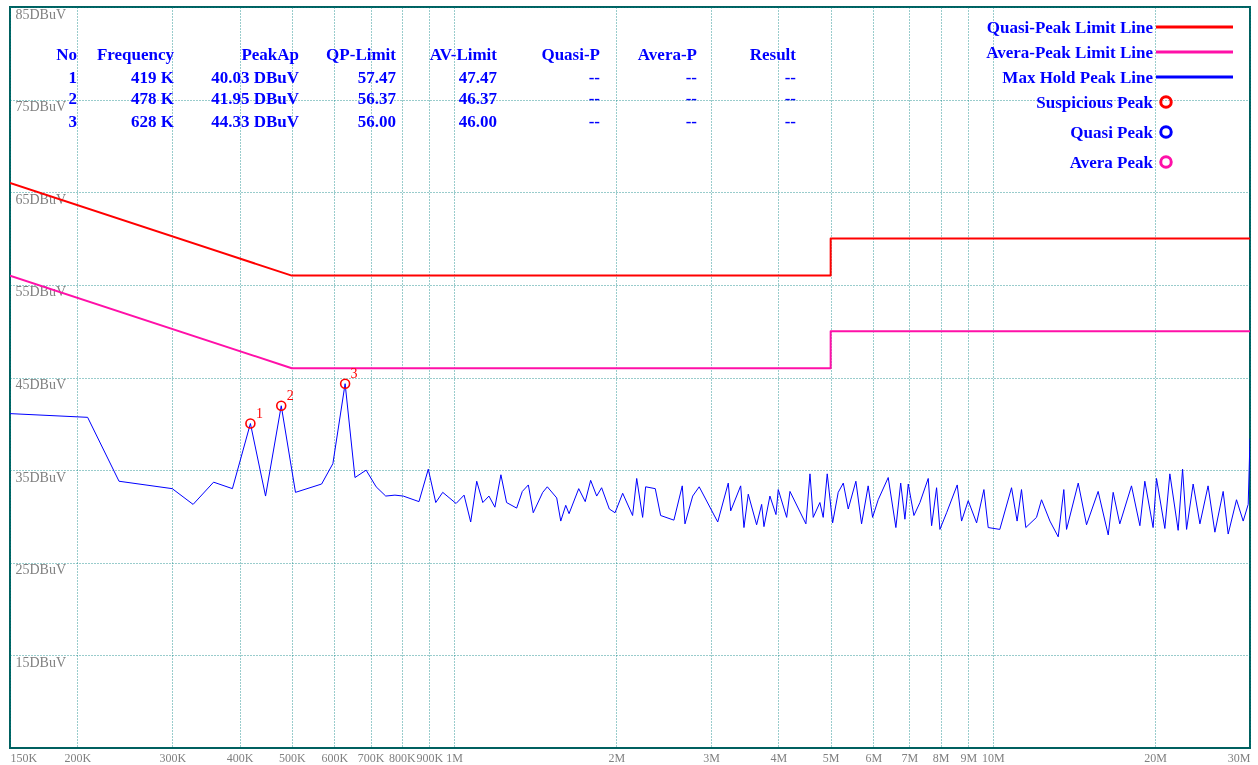 The height and width of the screenshot is (765, 1258). I want to click on y-tick-label: 45DBuV, so click(41, 384).